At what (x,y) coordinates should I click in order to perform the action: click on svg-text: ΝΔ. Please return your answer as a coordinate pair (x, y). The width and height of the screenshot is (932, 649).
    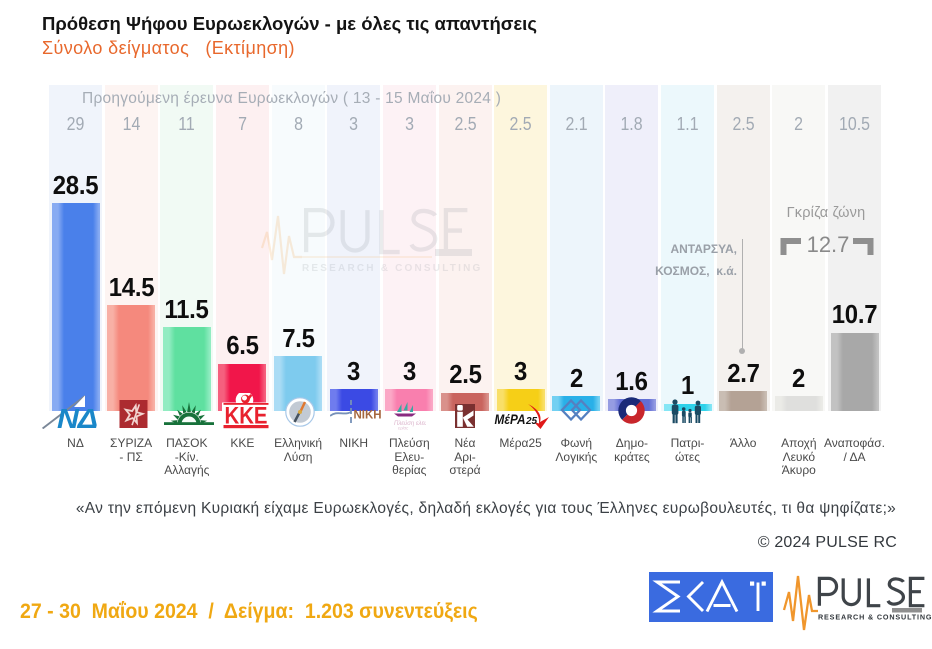
    Looking at the image, I should click on (77, 416).